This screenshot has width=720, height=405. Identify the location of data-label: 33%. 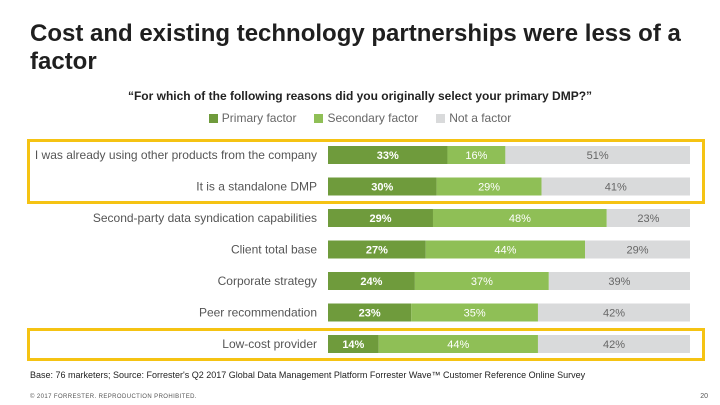
(388, 156).